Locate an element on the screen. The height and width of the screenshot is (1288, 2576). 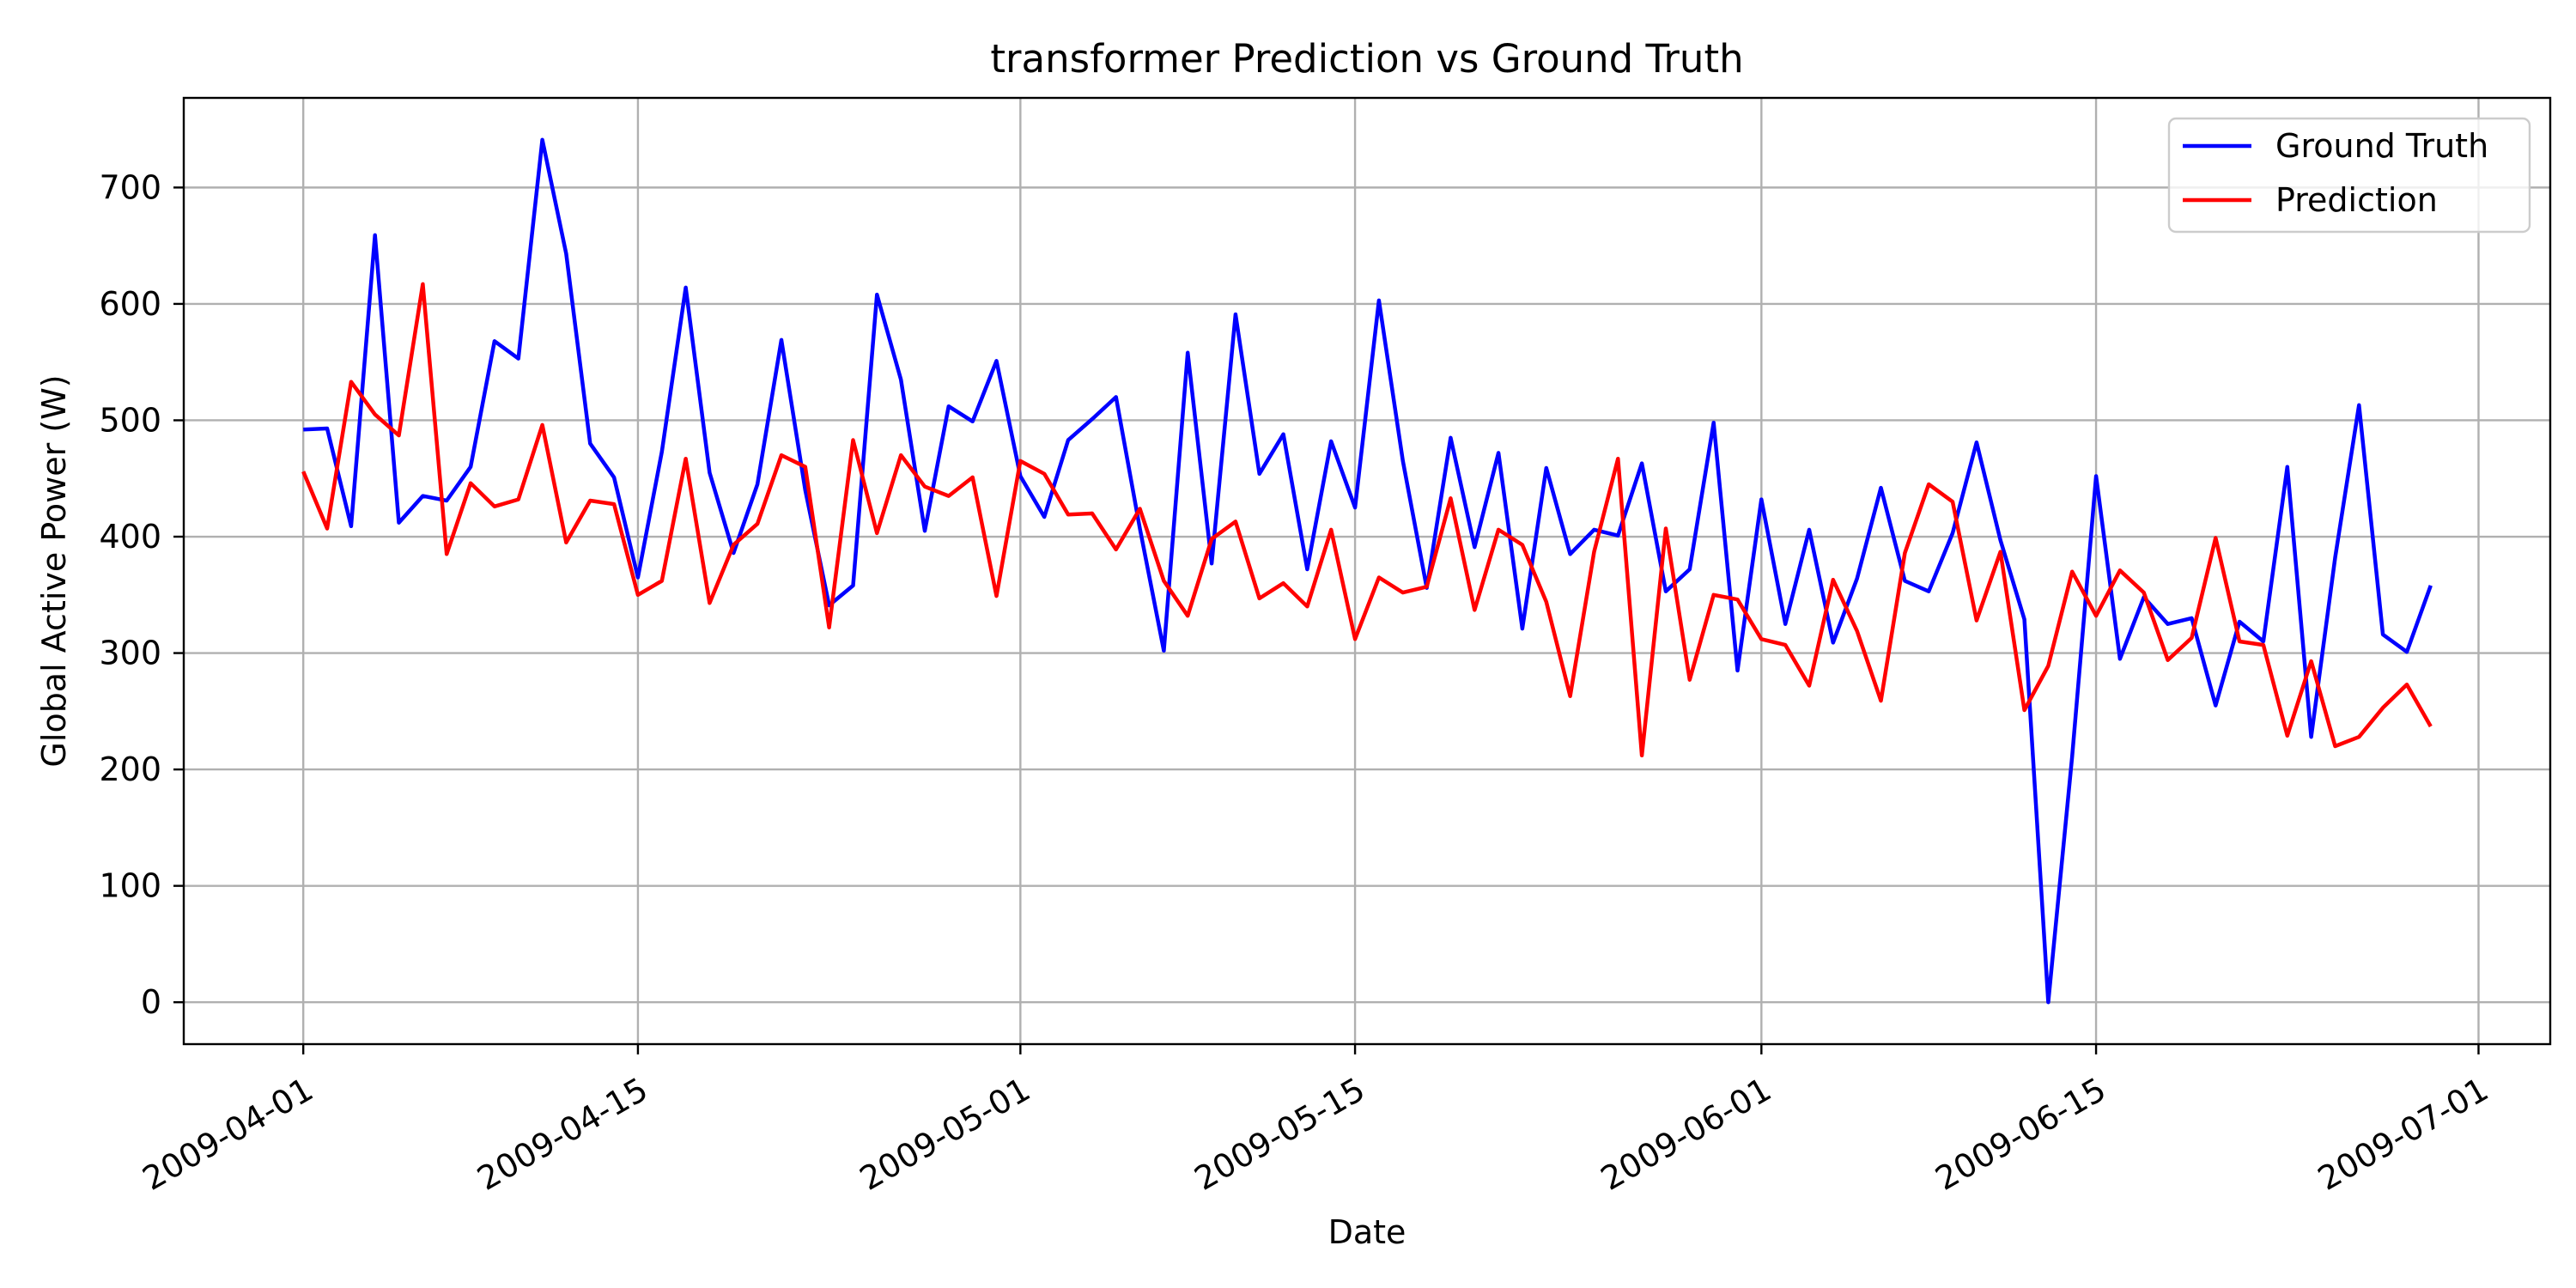
x-tick-label: 2009-04-15 is located at coordinates (562, 1134).